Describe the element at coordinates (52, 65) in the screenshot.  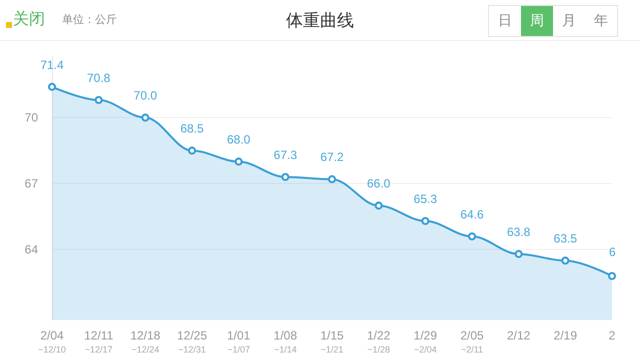
I see `data-label: 71.4` at that location.